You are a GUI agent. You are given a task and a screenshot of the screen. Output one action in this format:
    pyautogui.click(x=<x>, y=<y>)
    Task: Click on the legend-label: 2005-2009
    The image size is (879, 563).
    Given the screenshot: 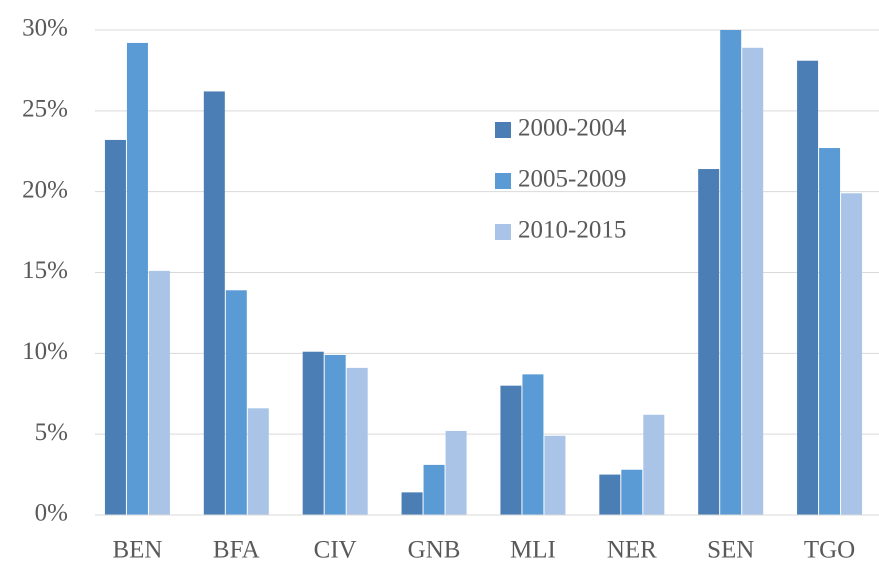 What is the action you would take?
    pyautogui.click(x=572, y=179)
    